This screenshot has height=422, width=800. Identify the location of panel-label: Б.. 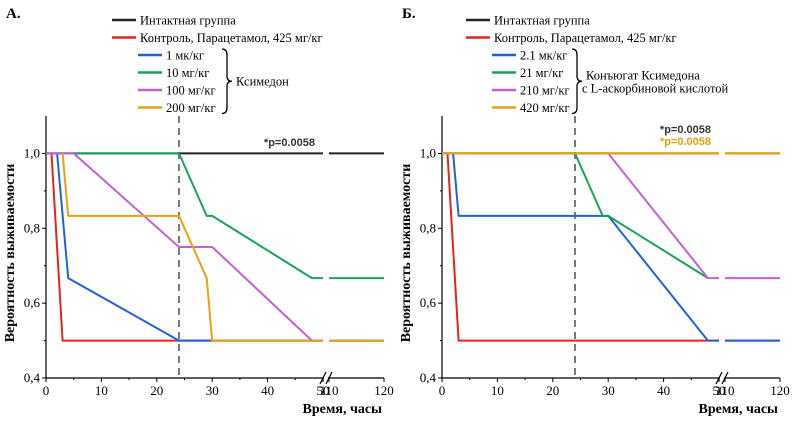
(409, 14).